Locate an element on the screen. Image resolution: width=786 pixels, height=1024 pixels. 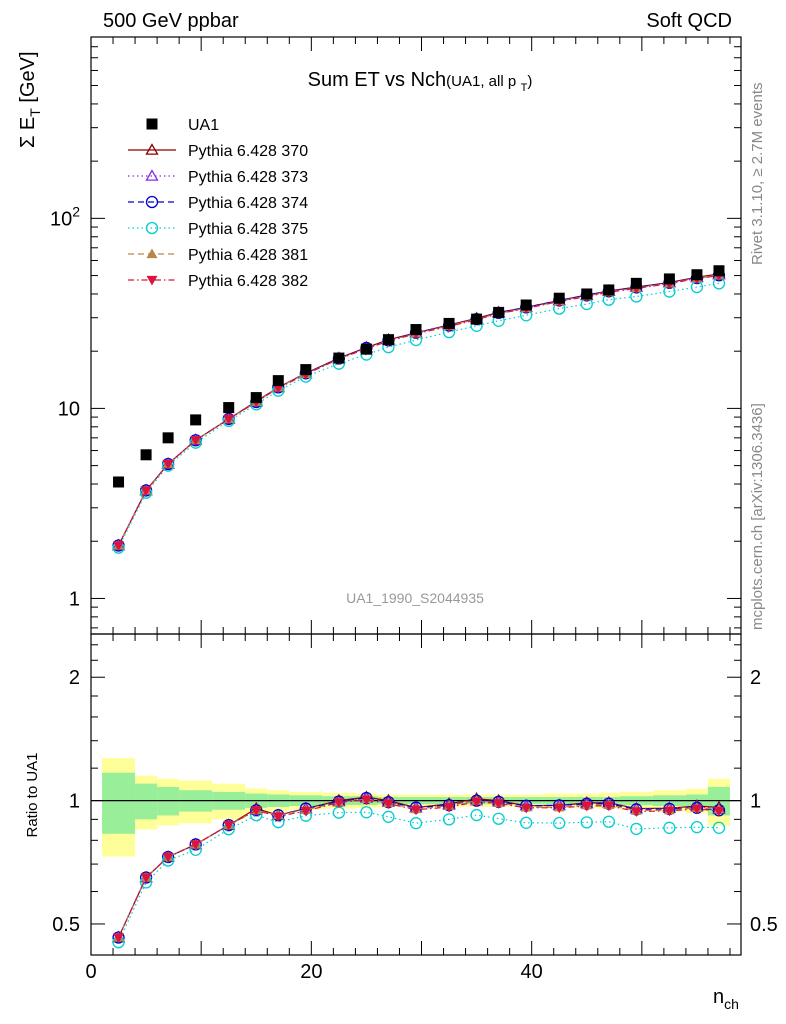
legend-label: Pythia 6.428 382 is located at coordinates (248, 281).